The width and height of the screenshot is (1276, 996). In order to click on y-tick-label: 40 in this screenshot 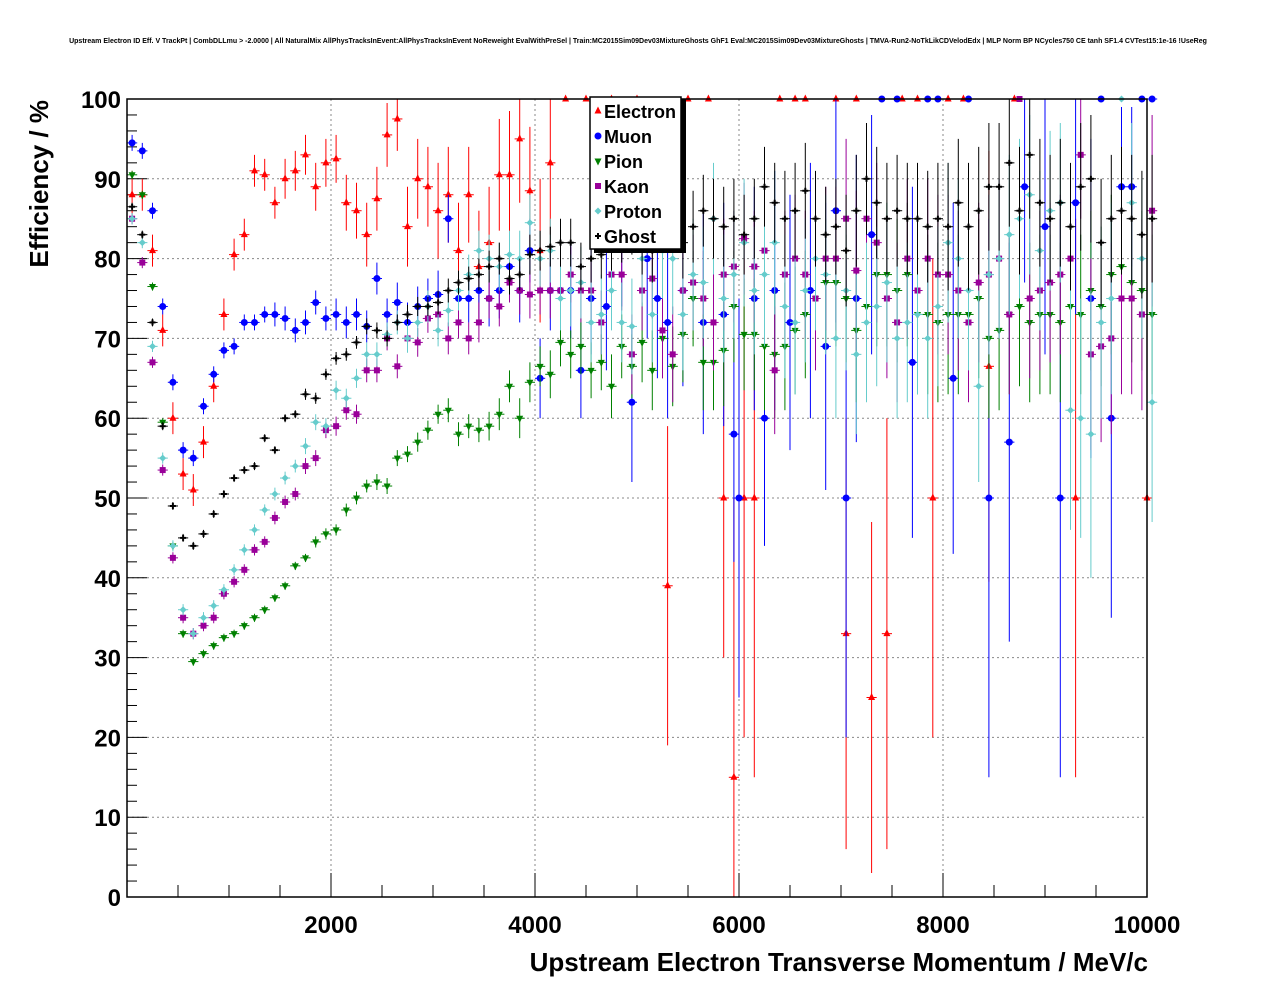, I will do `click(107, 579)`.